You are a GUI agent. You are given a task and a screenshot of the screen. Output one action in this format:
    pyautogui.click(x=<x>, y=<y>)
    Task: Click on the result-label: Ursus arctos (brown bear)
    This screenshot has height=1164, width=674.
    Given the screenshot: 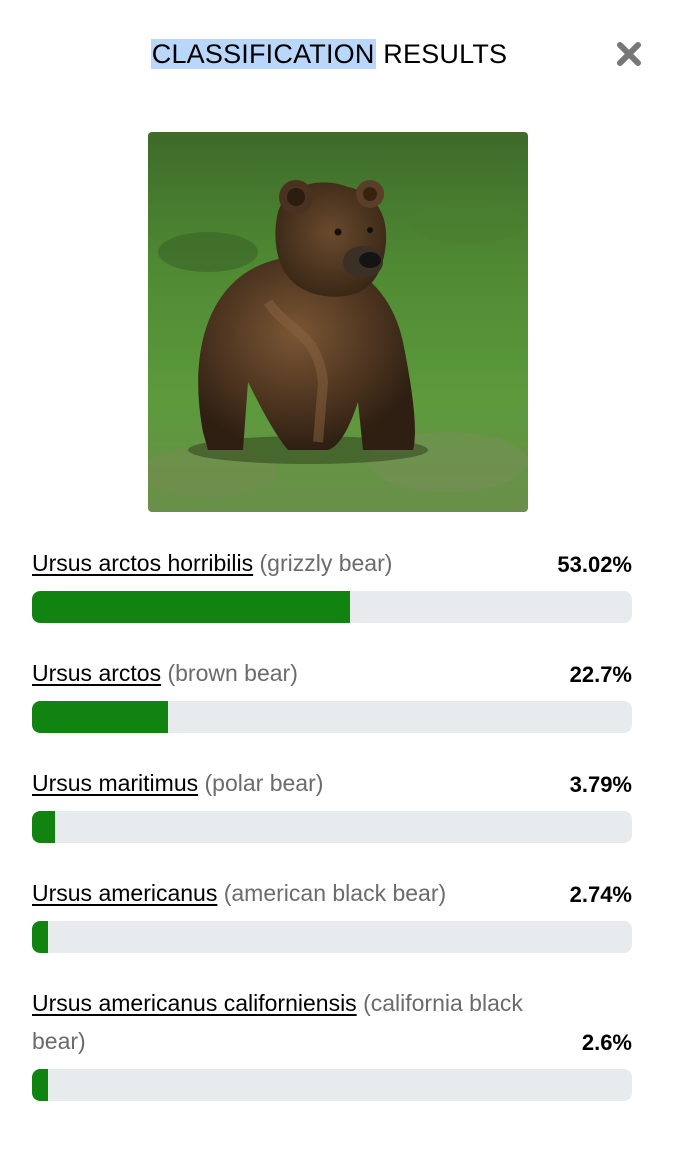 What is the action you would take?
    pyautogui.click(x=165, y=673)
    